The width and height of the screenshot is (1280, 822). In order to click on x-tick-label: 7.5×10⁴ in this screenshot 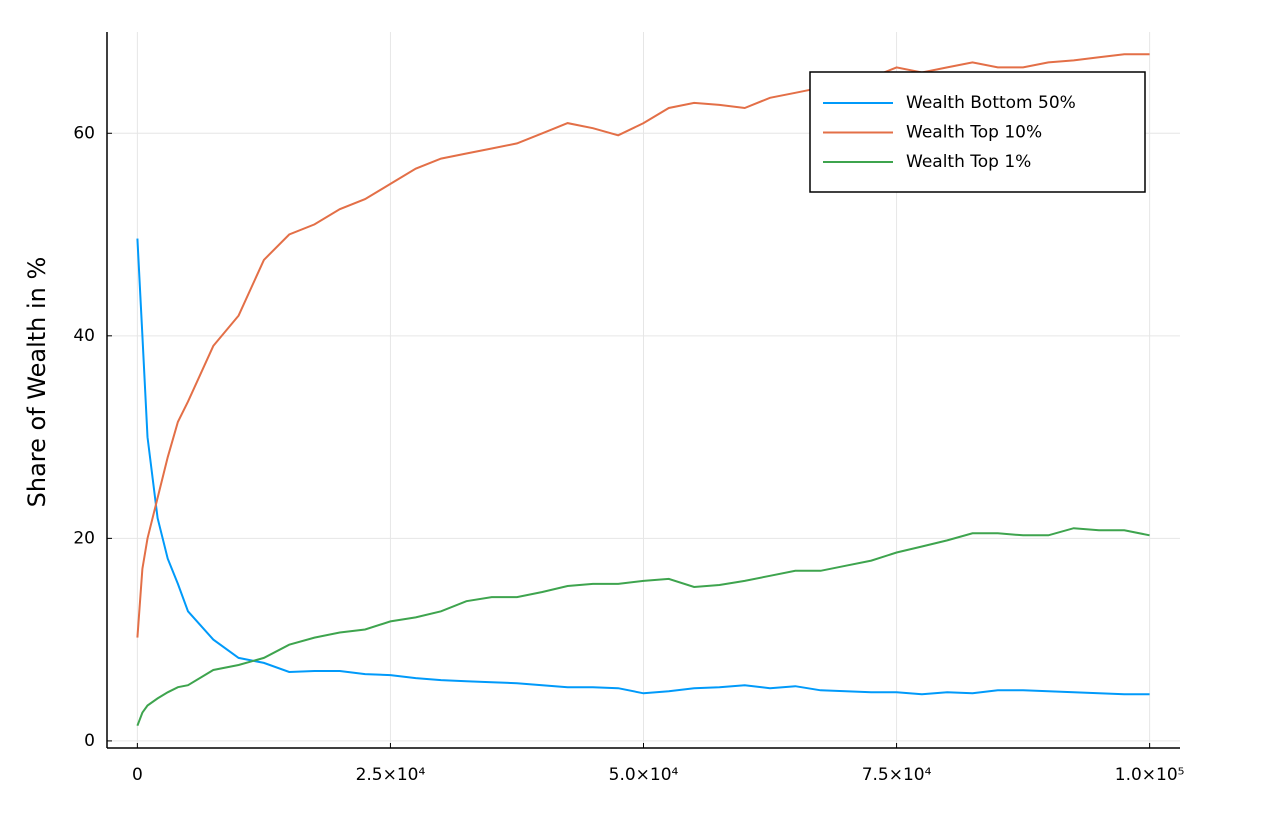, I will do `click(897, 775)`.